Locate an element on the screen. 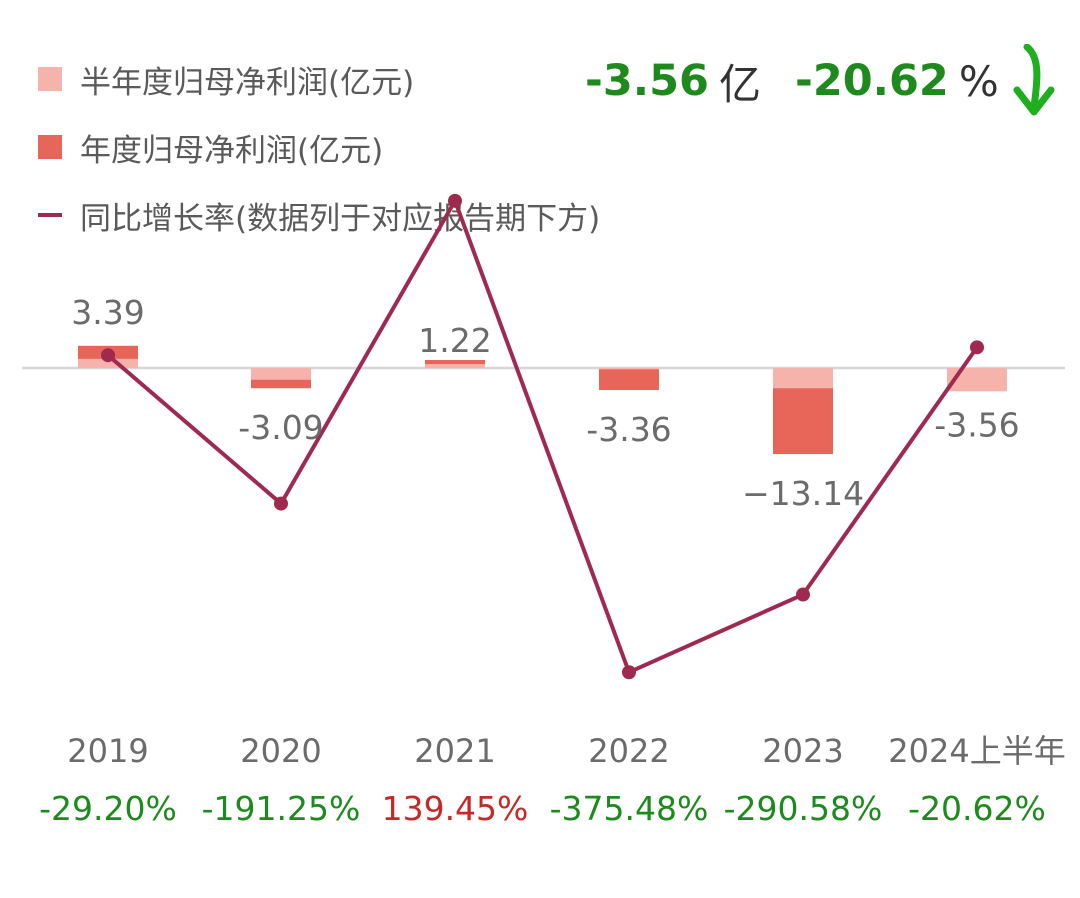  headline-pct-unit: % is located at coordinates (978, 81).